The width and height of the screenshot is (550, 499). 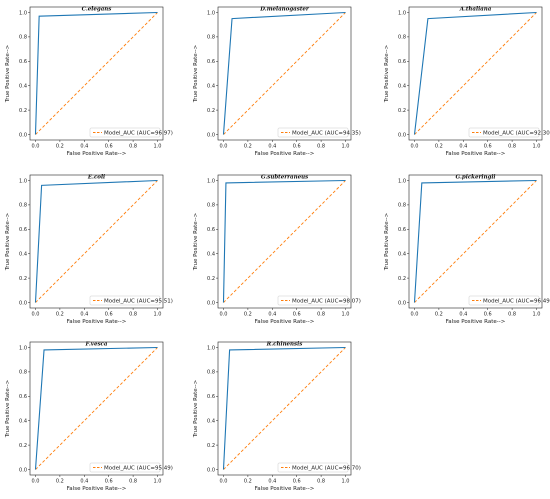 What do you see at coordinates (284, 178) in the screenshot?
I see `panel-title: G.subterraneus` at bounding box center [284, 178].